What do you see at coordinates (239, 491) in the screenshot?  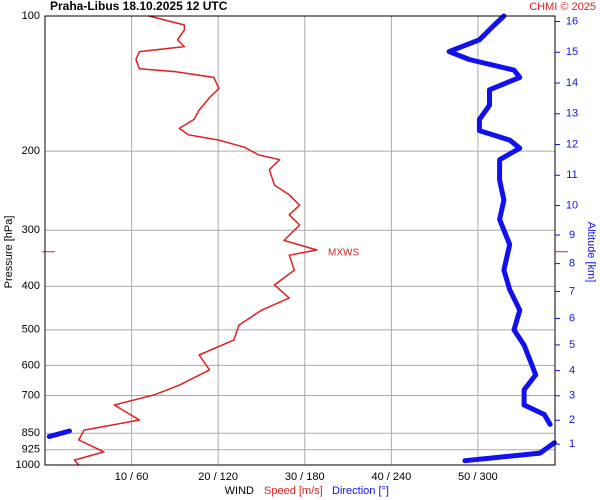 I see `x-axis-label: WIND` at bounding box center [239, 491].